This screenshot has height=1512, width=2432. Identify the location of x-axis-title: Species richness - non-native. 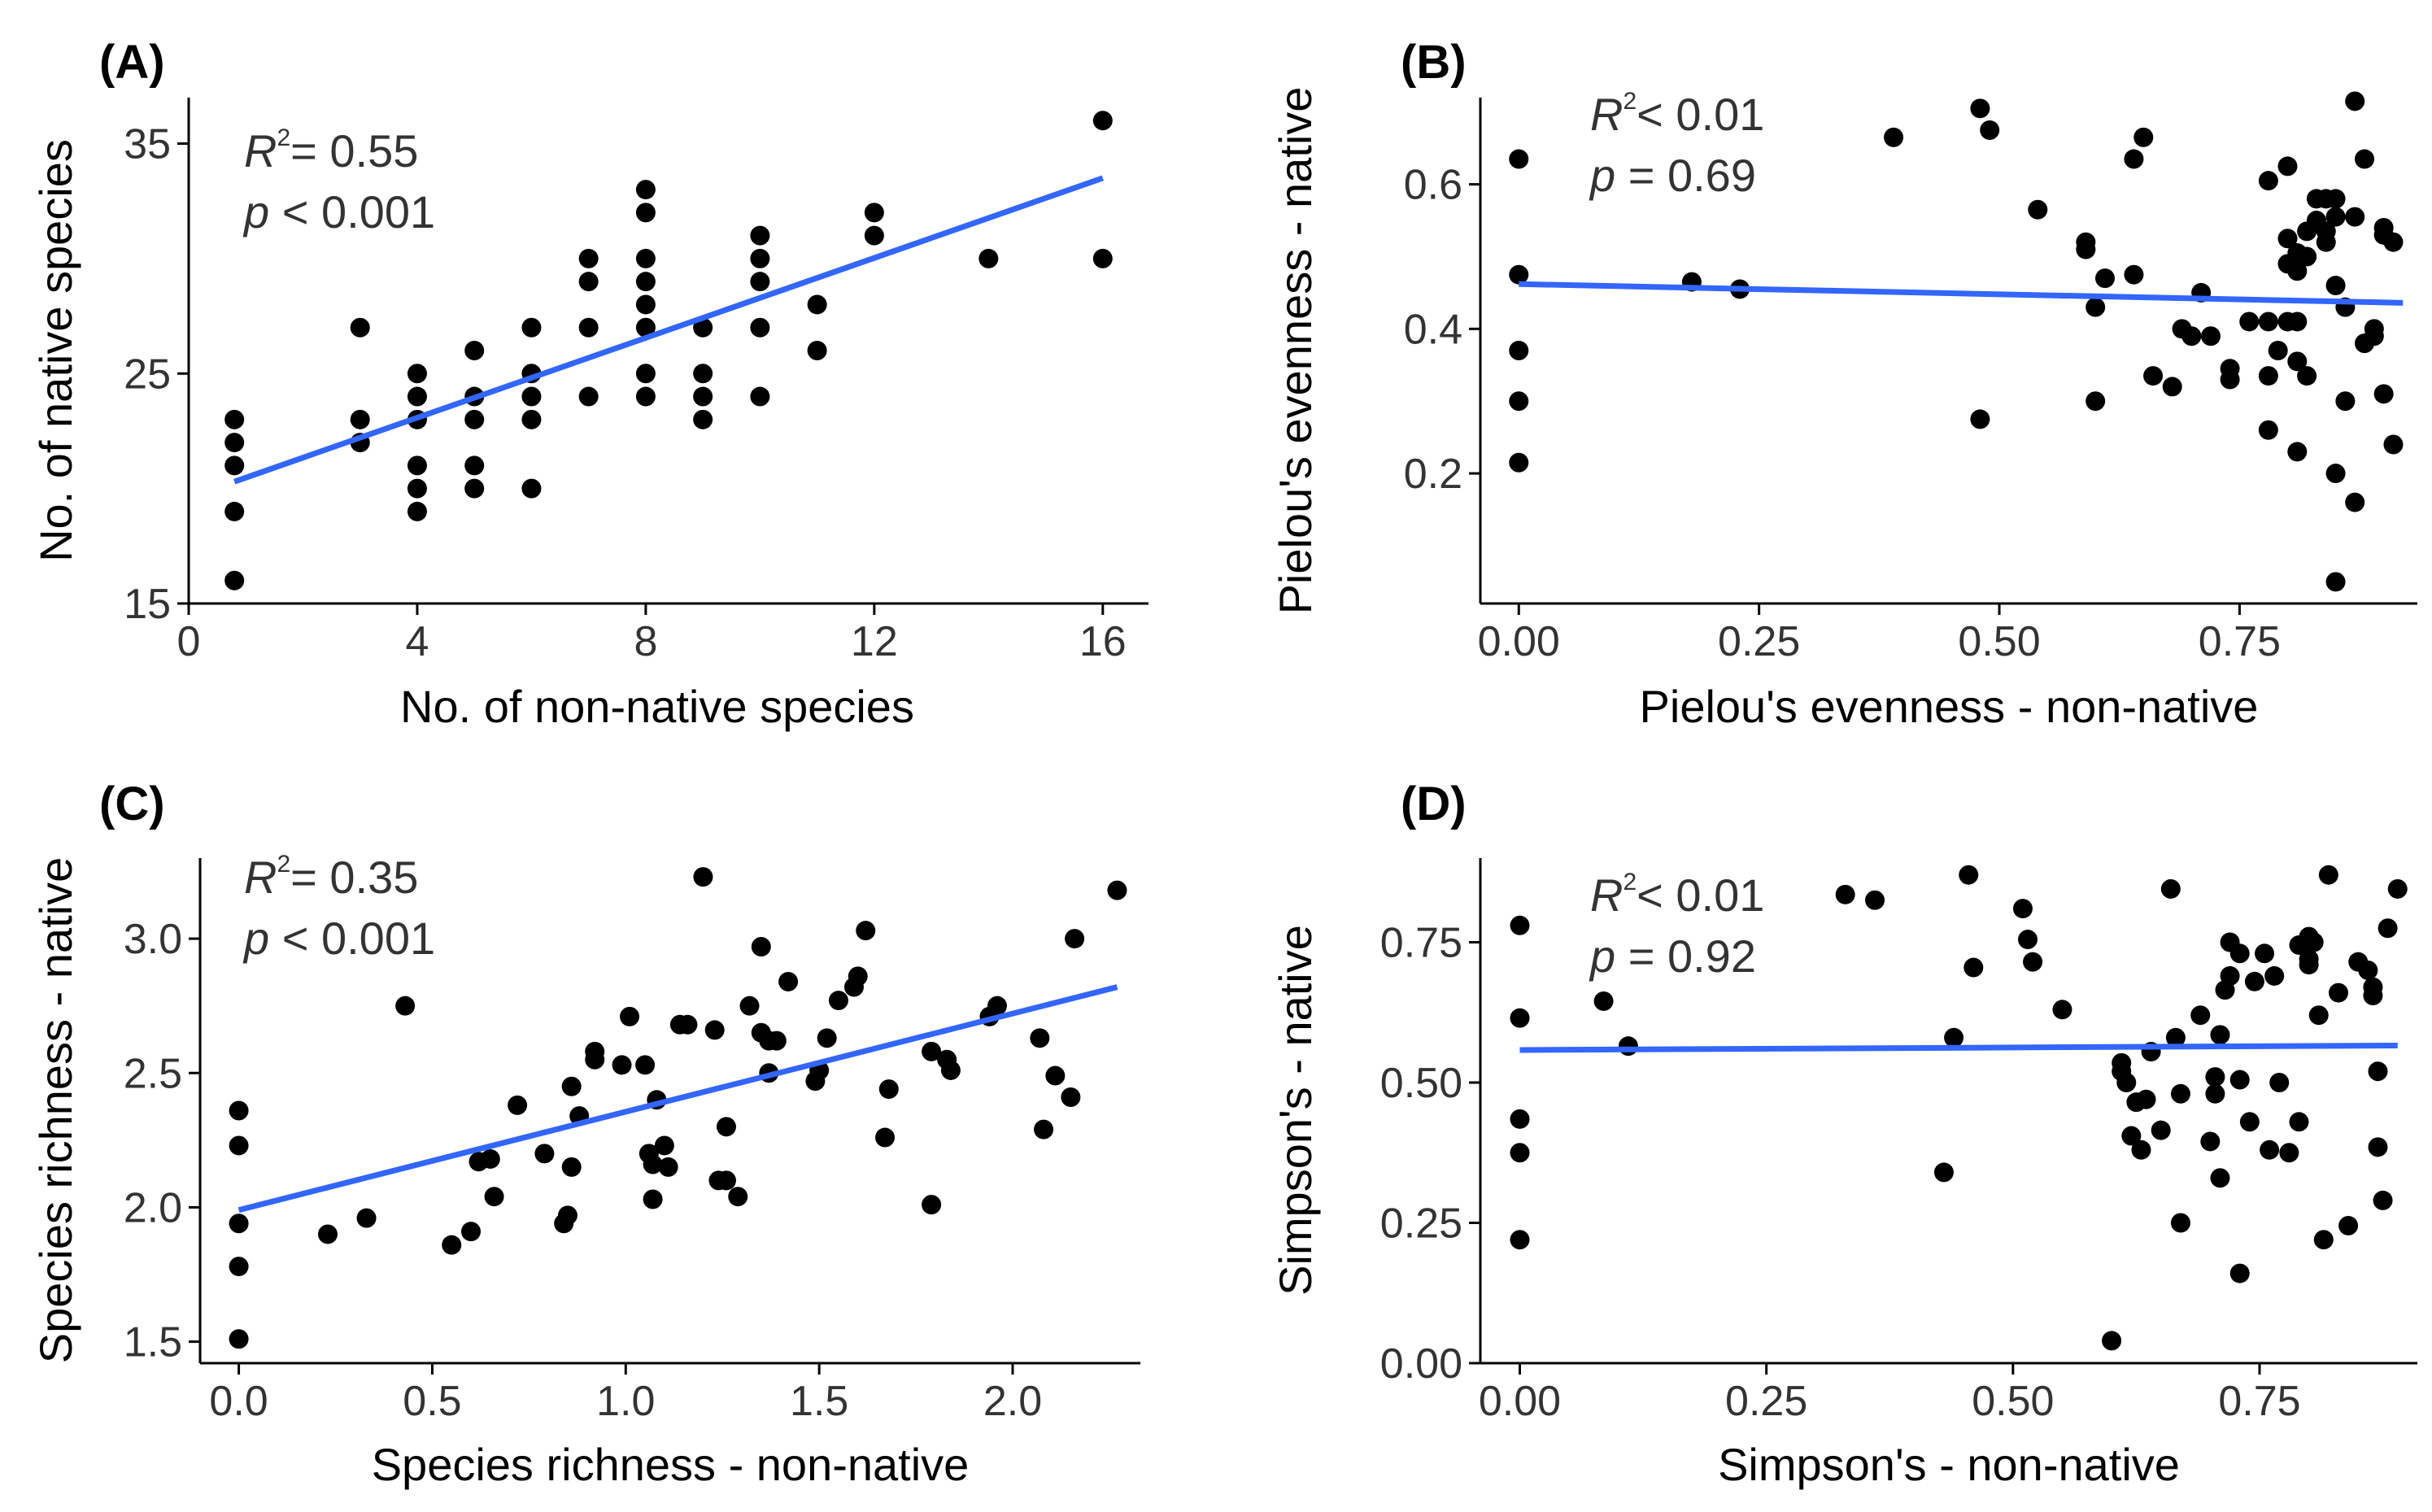
(671, 1464).